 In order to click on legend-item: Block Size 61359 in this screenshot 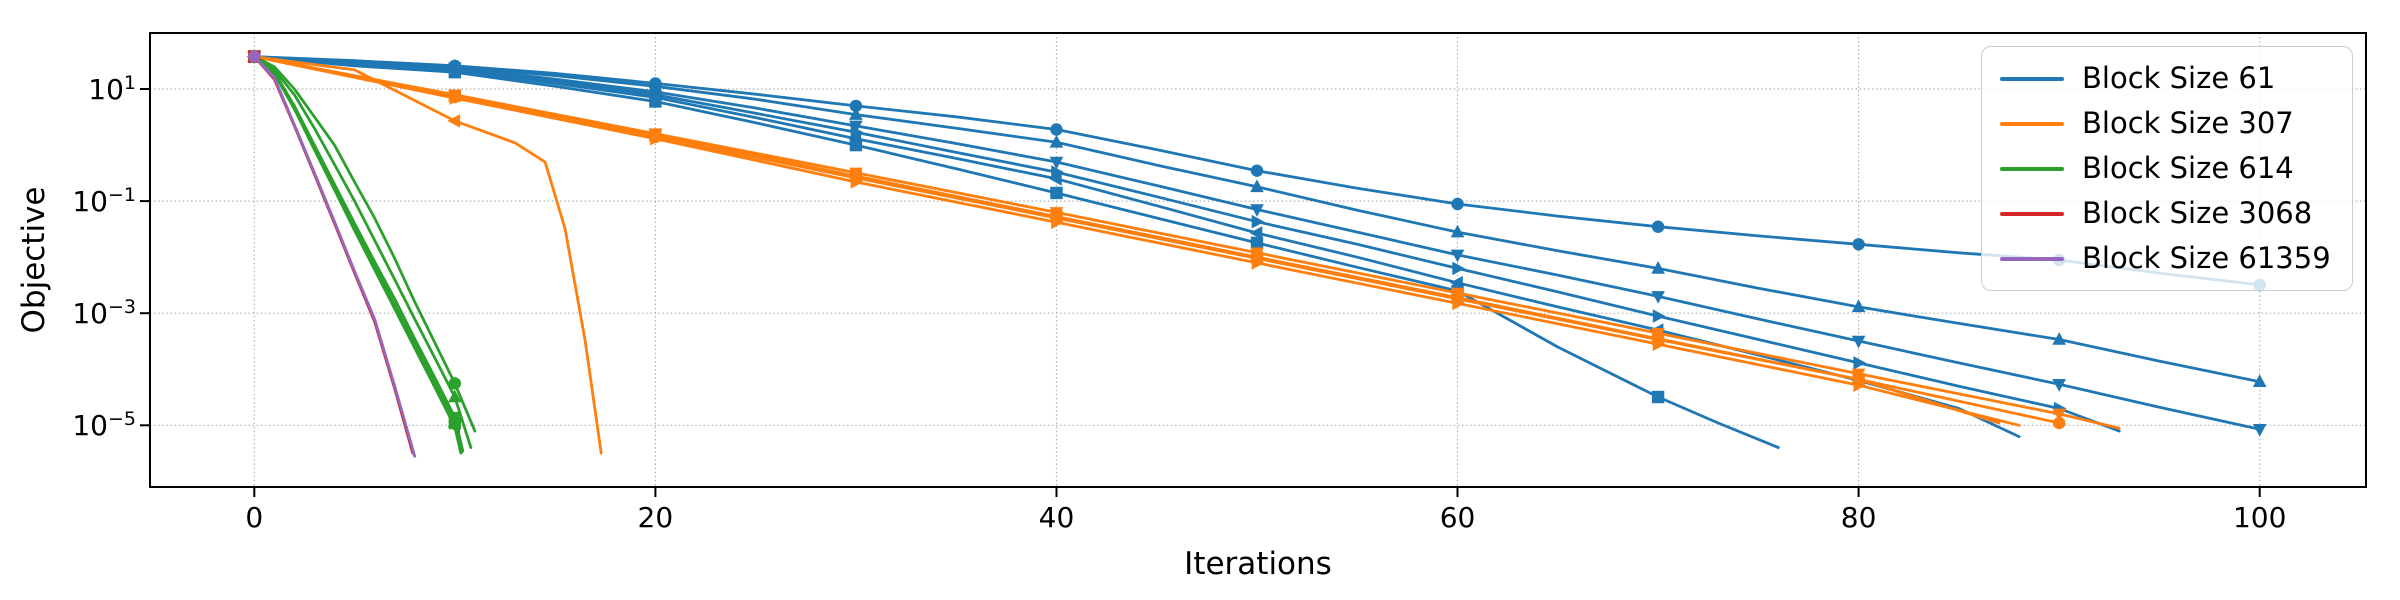, I will do `click(2167, 257)`.